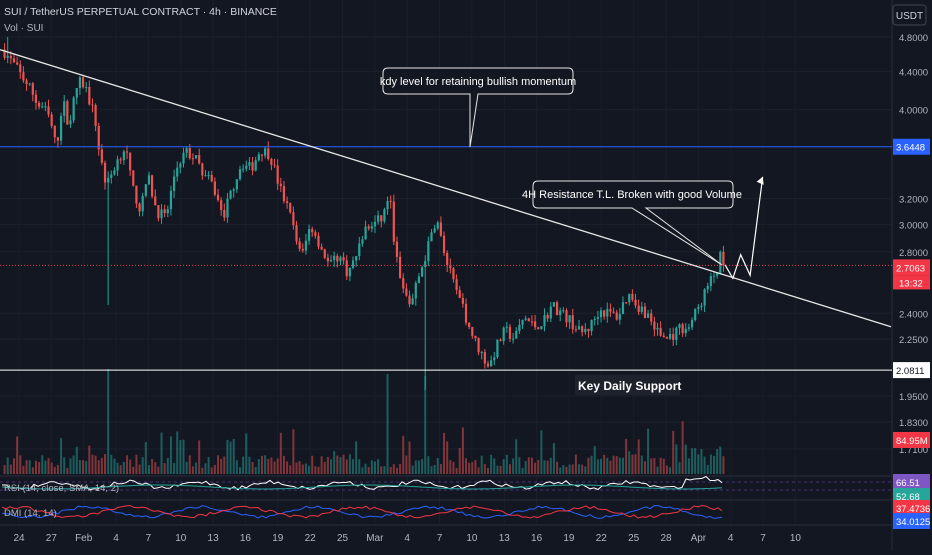  Describe the element at coordinates (911, 440) in the screenshot. I see `volume-badge: 84.95M` at that location.